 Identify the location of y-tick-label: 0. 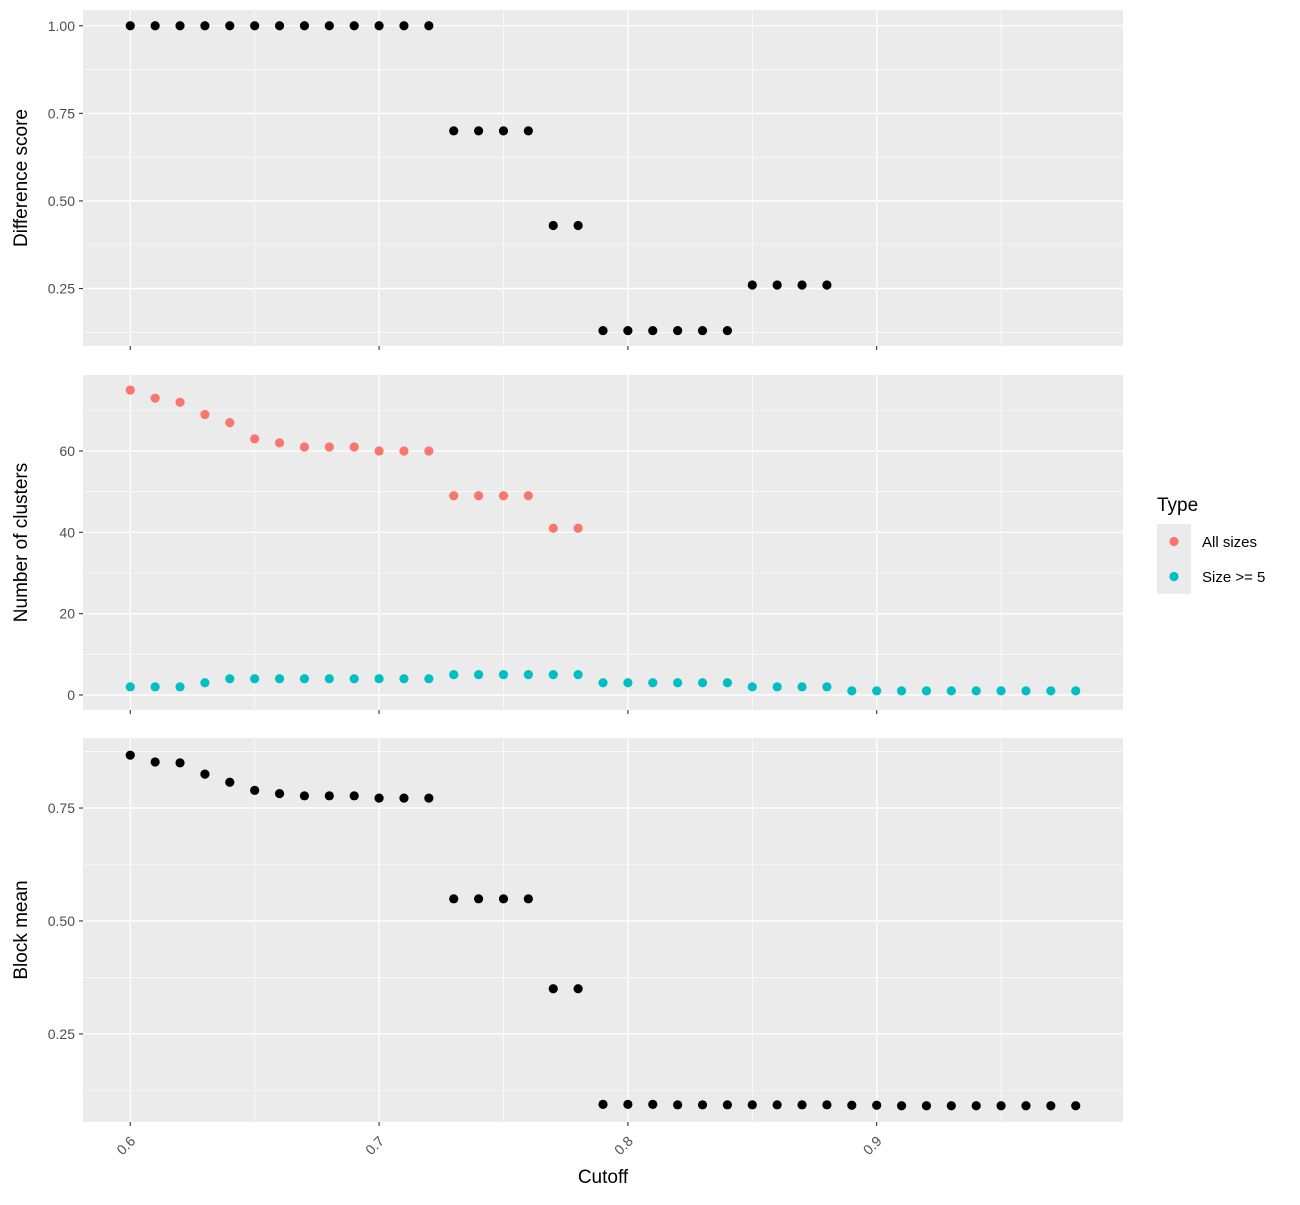
(71, 695).